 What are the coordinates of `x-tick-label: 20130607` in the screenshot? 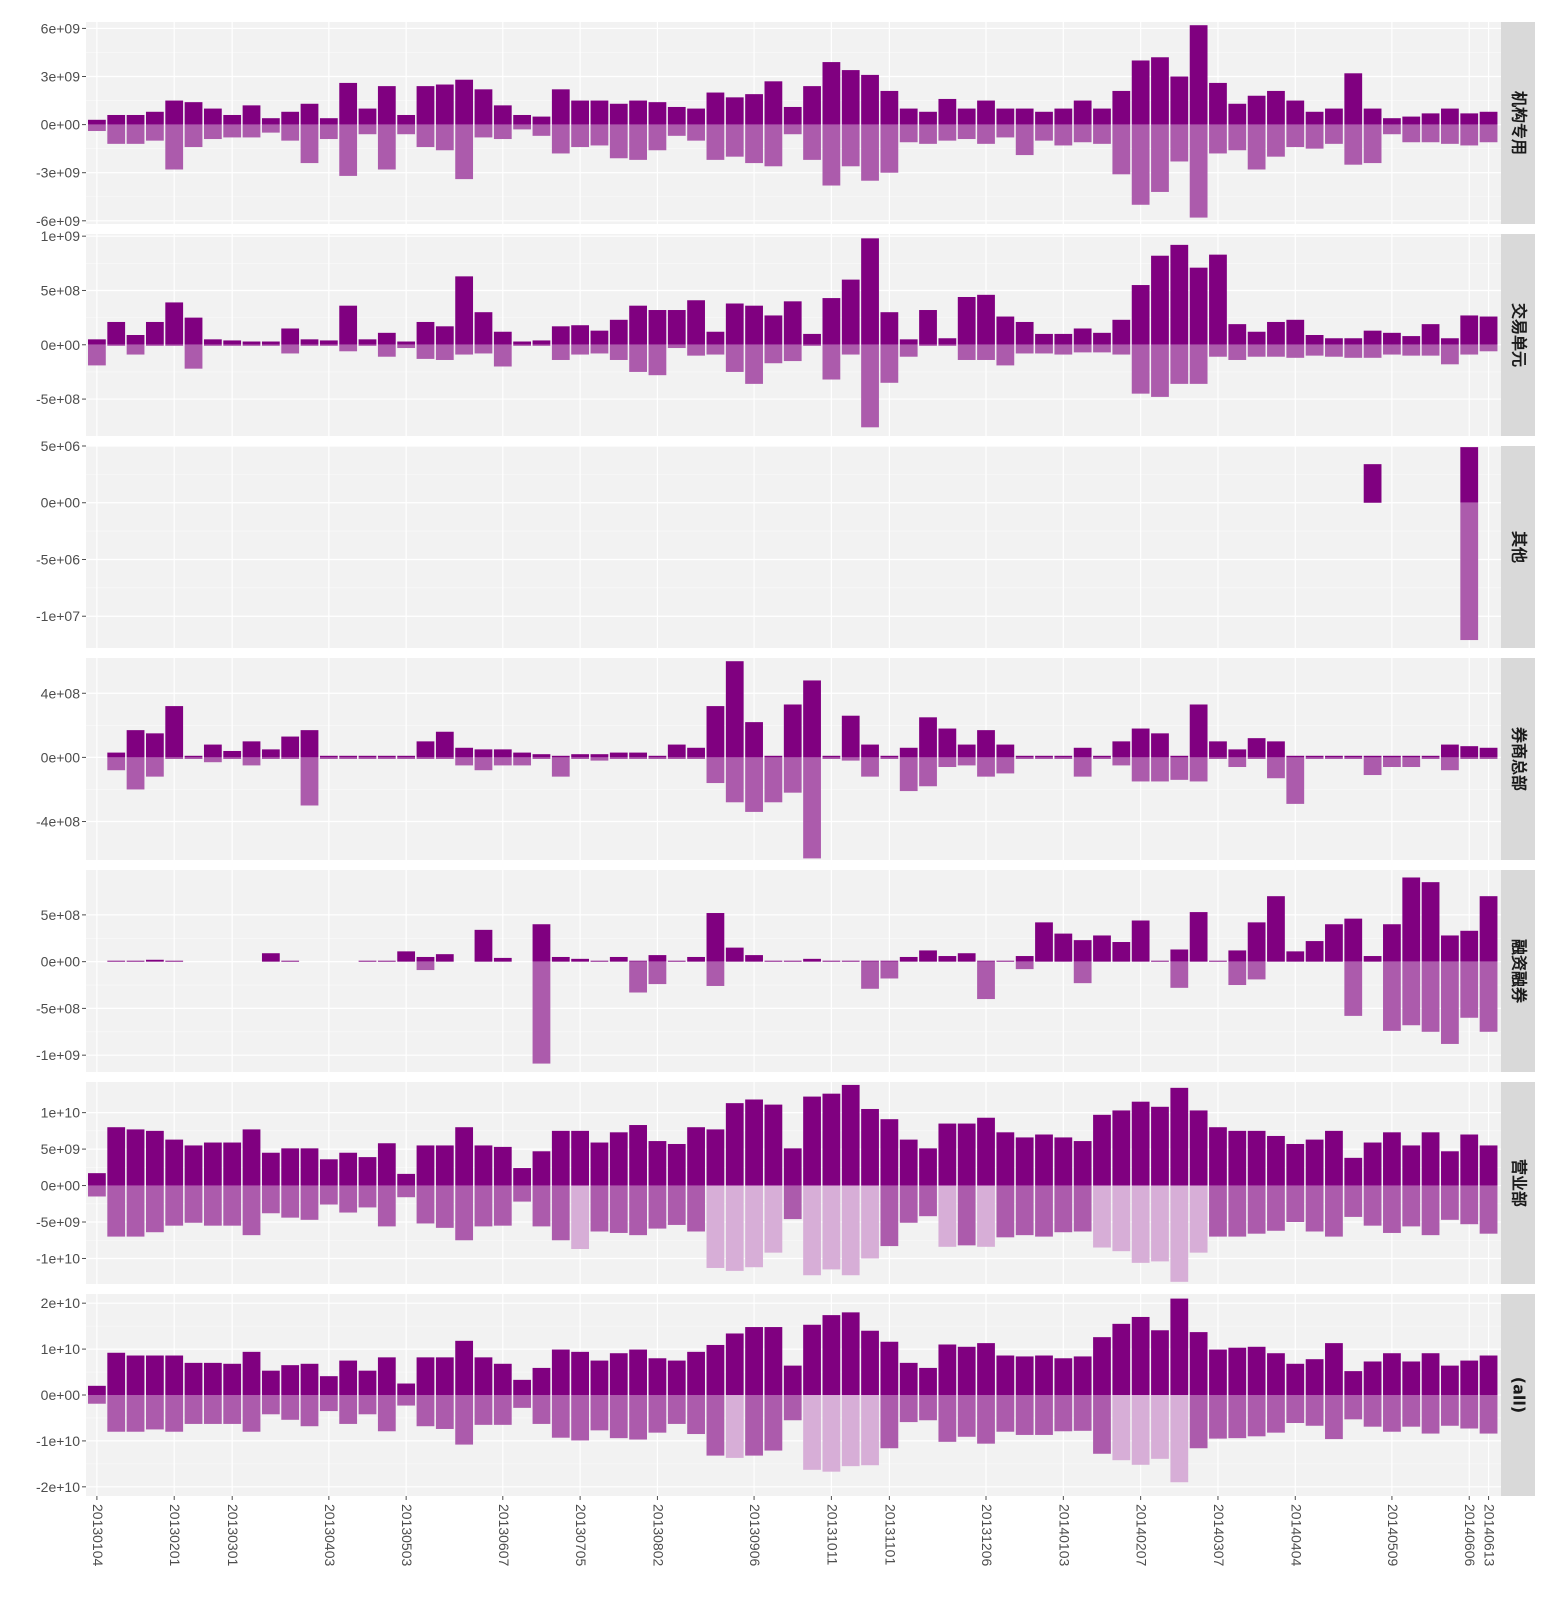 It's located at (504, 1535).